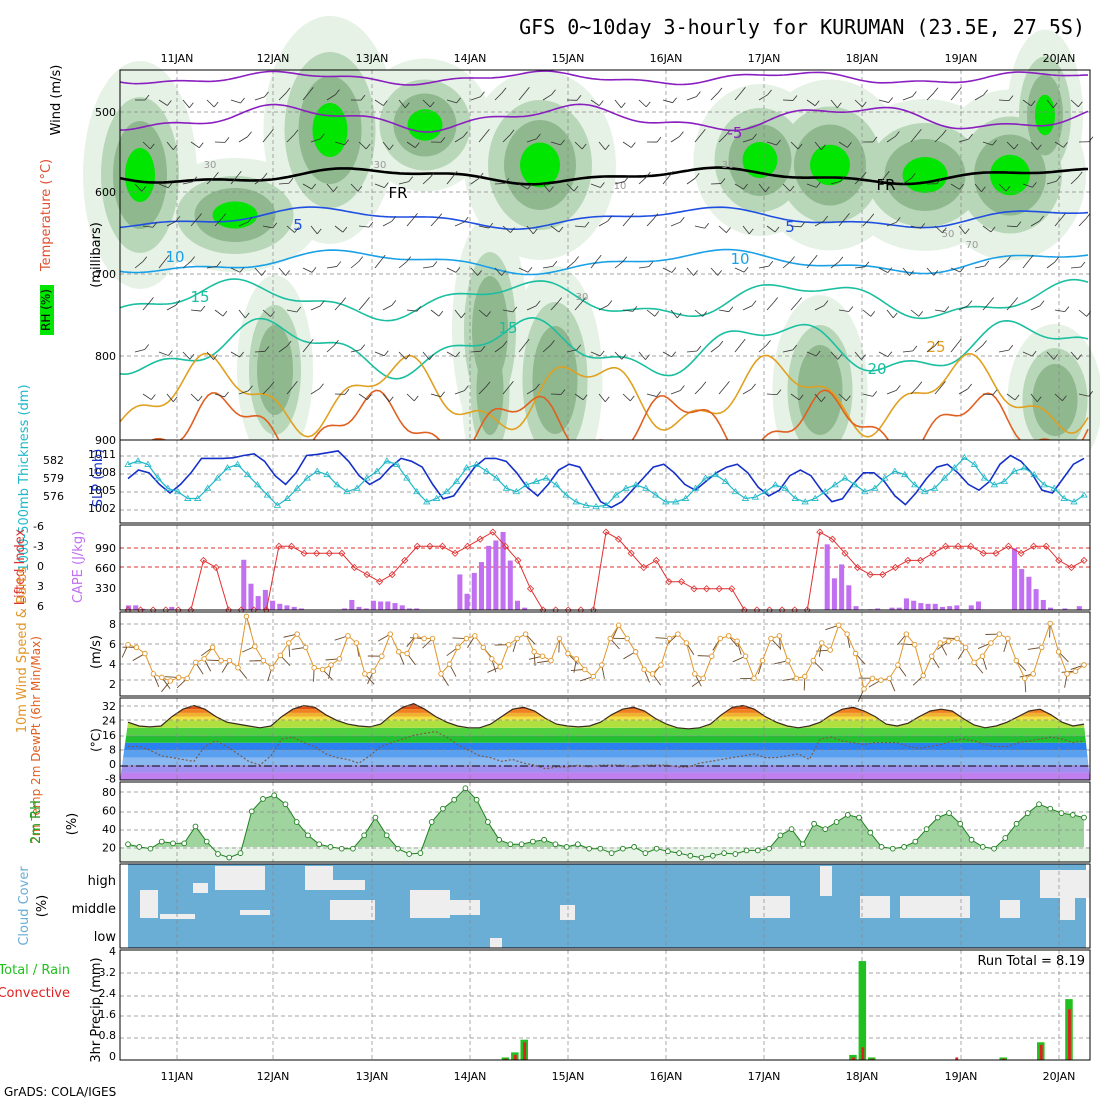 The width and height of the screenshot is (1100, 1100). Describe the element at coordinates (1059, 58) in the screenshot. I see `day-label-top: 20JAN` at that location.